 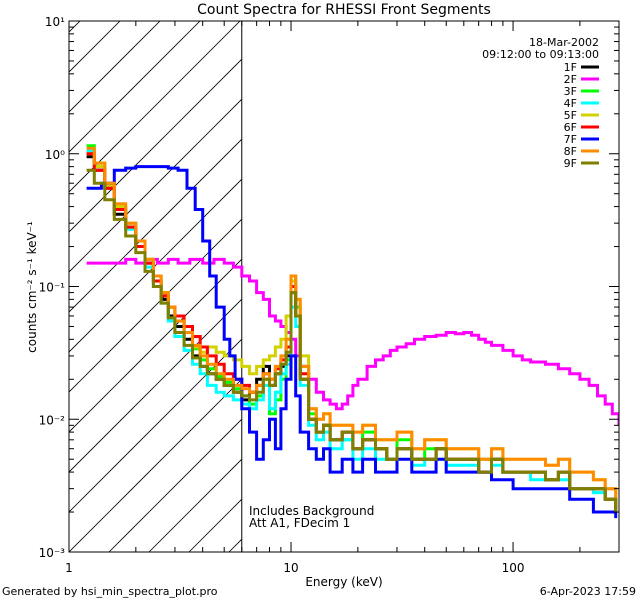 What do you see at coordinates (343, 582) in the screenshot?
I see `x-axis-label: Energy (keV)` at bounding box center [343, 582].